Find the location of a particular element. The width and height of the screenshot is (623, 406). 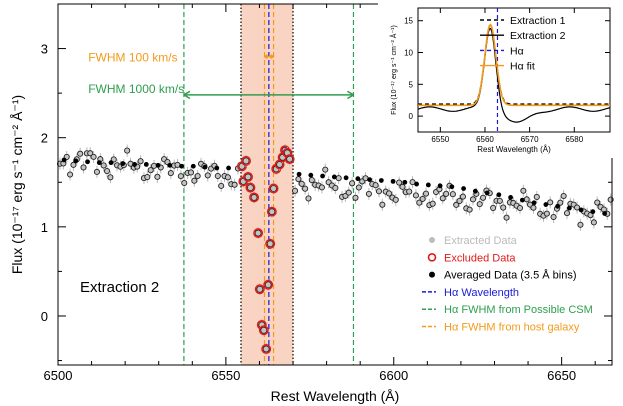

inset-y-axis-label: Flux (10⁻¹⁷ erg s⁻¹ cm⁻² Å⁻¹) is located at coordinates (393, 70).